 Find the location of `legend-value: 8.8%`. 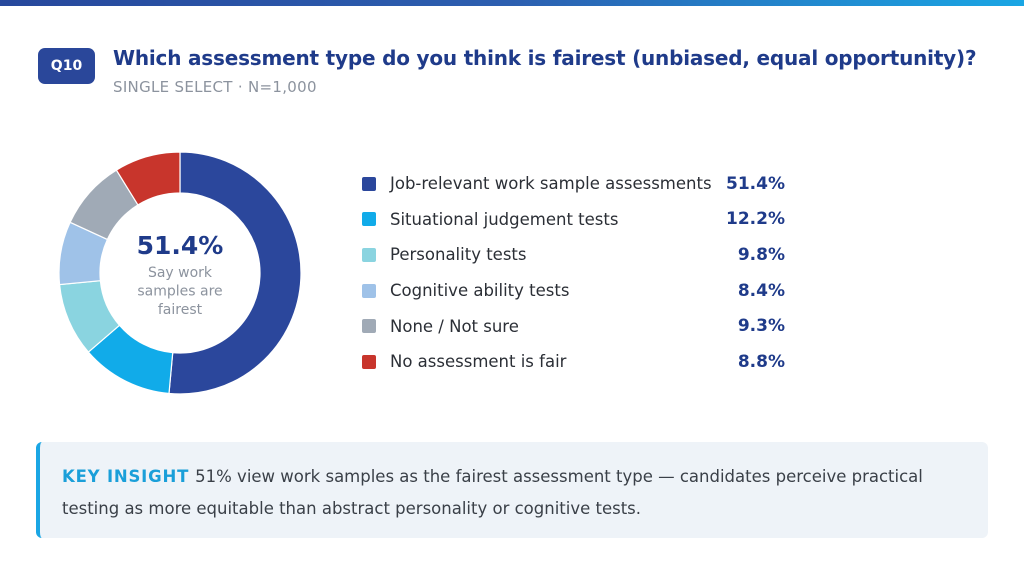

legend-value: 8.8% is located at coordinates (761, 361).